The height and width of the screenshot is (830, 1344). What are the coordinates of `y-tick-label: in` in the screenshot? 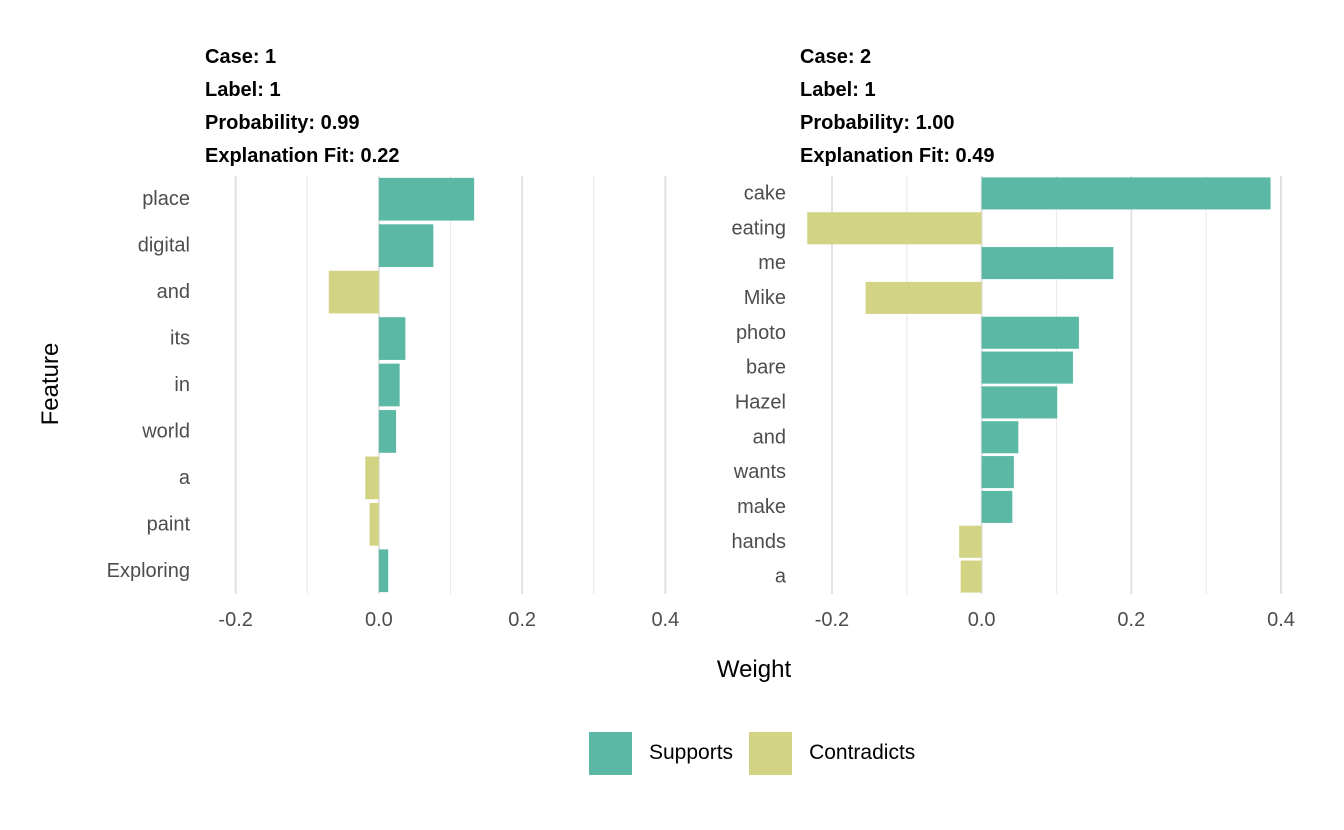 It's located at (182, 385).